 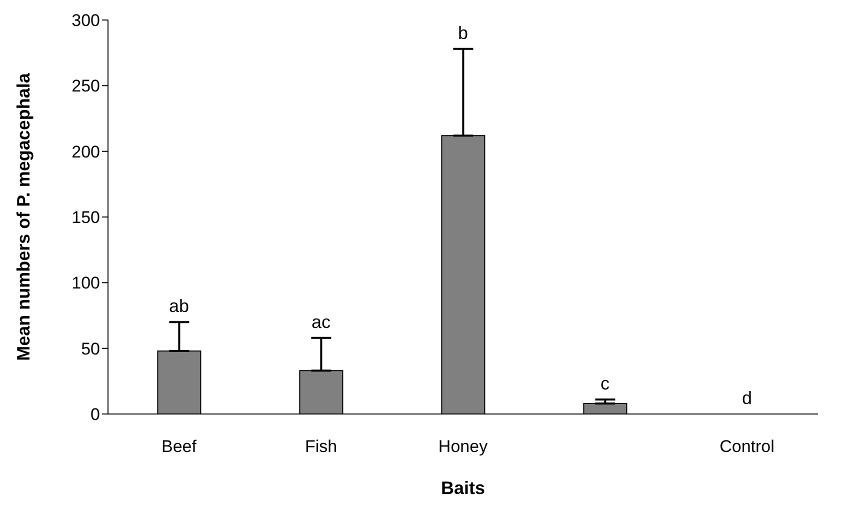 What do you see at coordinates (95, 414) in the screenshot?
I see `y-tick-label: 0` at bounding box center [95, 414].